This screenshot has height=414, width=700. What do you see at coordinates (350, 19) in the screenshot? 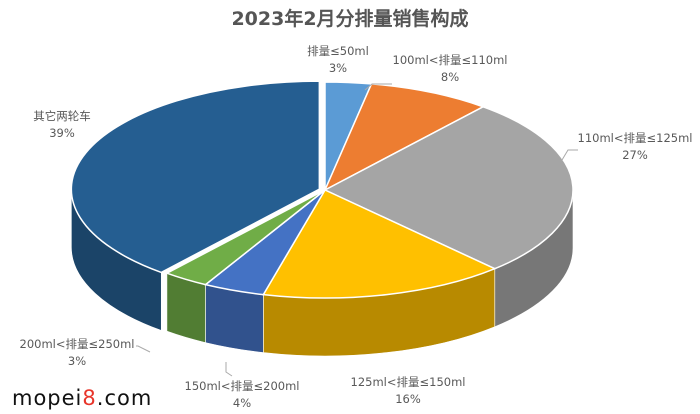
I see `chart-title: 2023年2月分排量销售构成` at bounding box center [350, 19].